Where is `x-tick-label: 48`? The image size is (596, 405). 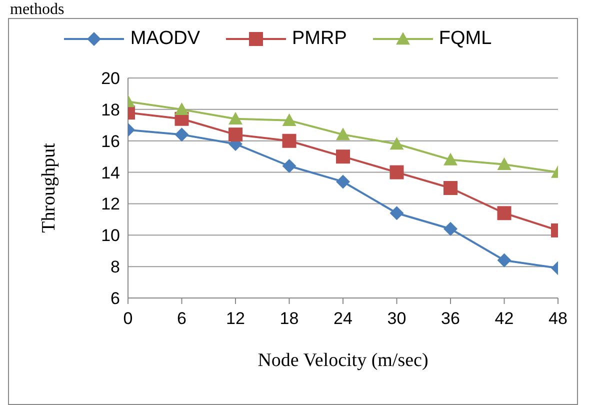
x-tick-label: 48 is located at coordinates (558, 318).